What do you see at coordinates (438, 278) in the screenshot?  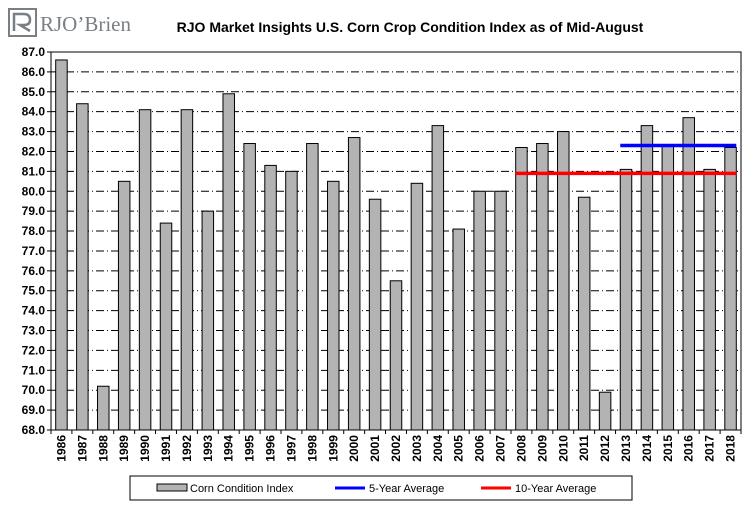 I see `bar-2004` at bounding box center [438, 278].